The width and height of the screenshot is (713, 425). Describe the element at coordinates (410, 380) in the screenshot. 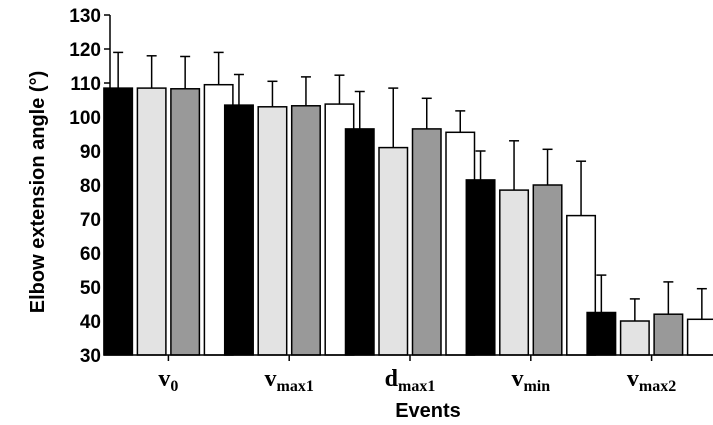

I see `x-tick-label: dmax1` at that location.